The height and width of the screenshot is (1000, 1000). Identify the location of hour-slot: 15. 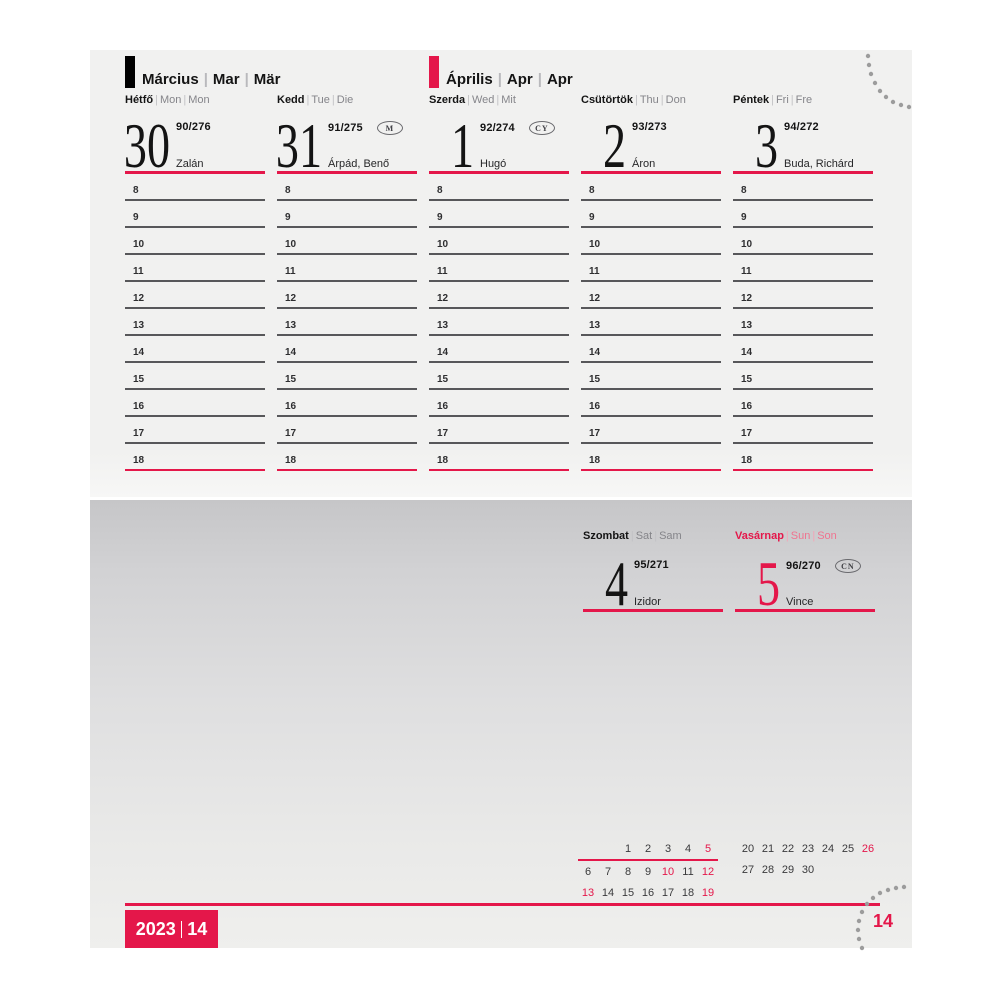
(347, 377).